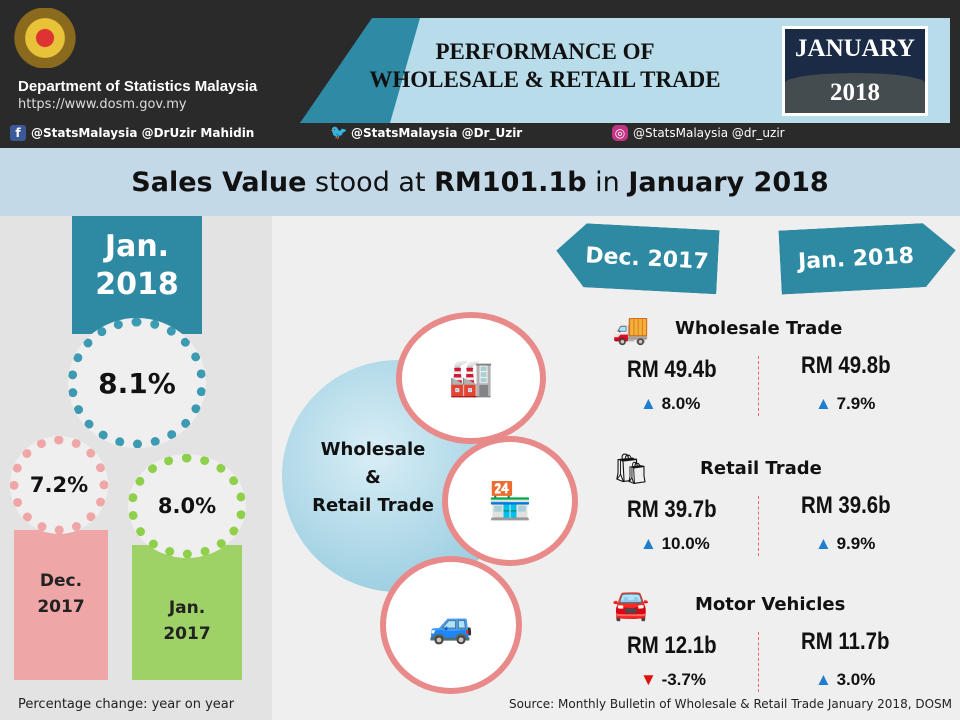 The width and height of the screenshot is (960, 720). I want to click on facebook-text: @StatsMalaysia @DrUzir Mahidin, so click(143, 133).